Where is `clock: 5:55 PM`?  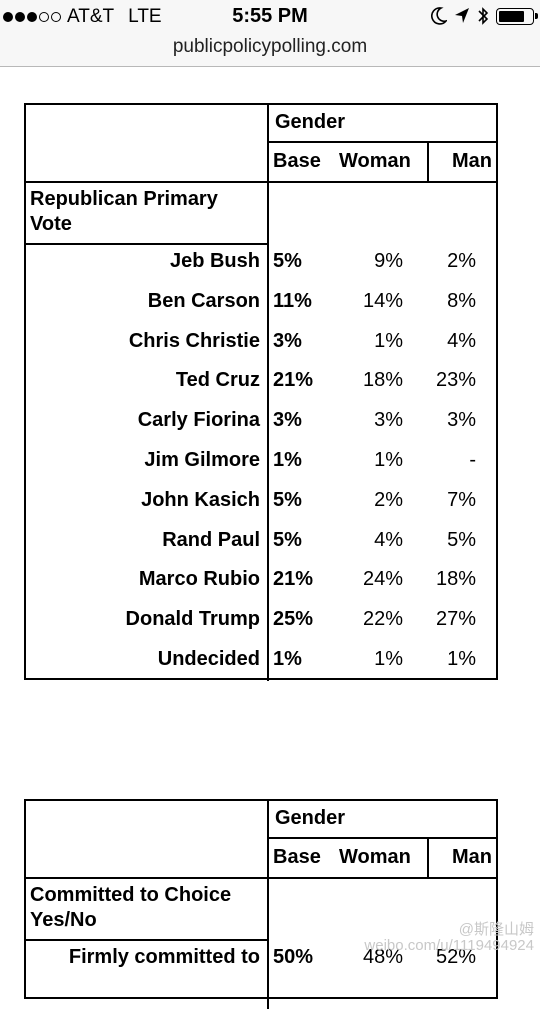 clock: 5:55 PM is located at coordinates (270, 16).